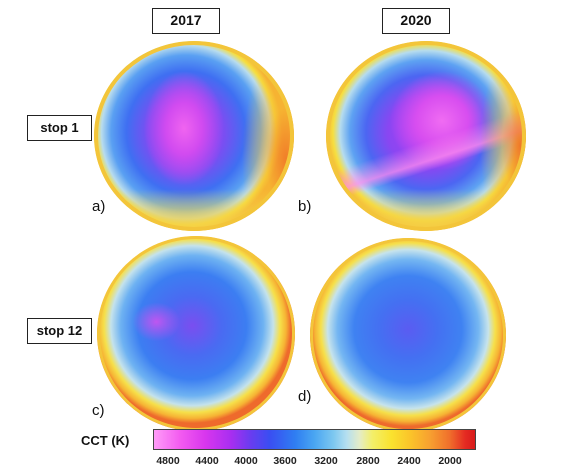 The width and height of the screenshot is (581, 475). Describe the element at coordinates (168, 461) in the screenshot. I see `colorbar-tick: 4800` at that location.